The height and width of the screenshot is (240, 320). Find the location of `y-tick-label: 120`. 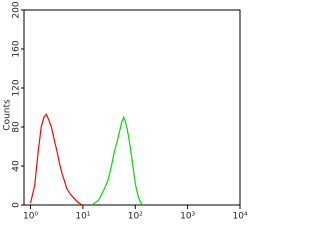

y-tick-label: 120 is located at coordinates (17, 87).